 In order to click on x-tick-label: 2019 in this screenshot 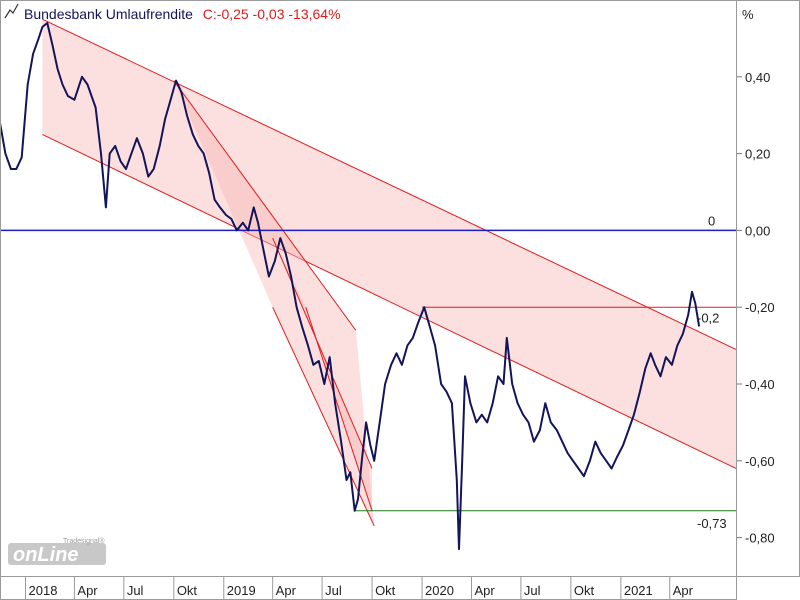, I will do `click(241, 590)`.